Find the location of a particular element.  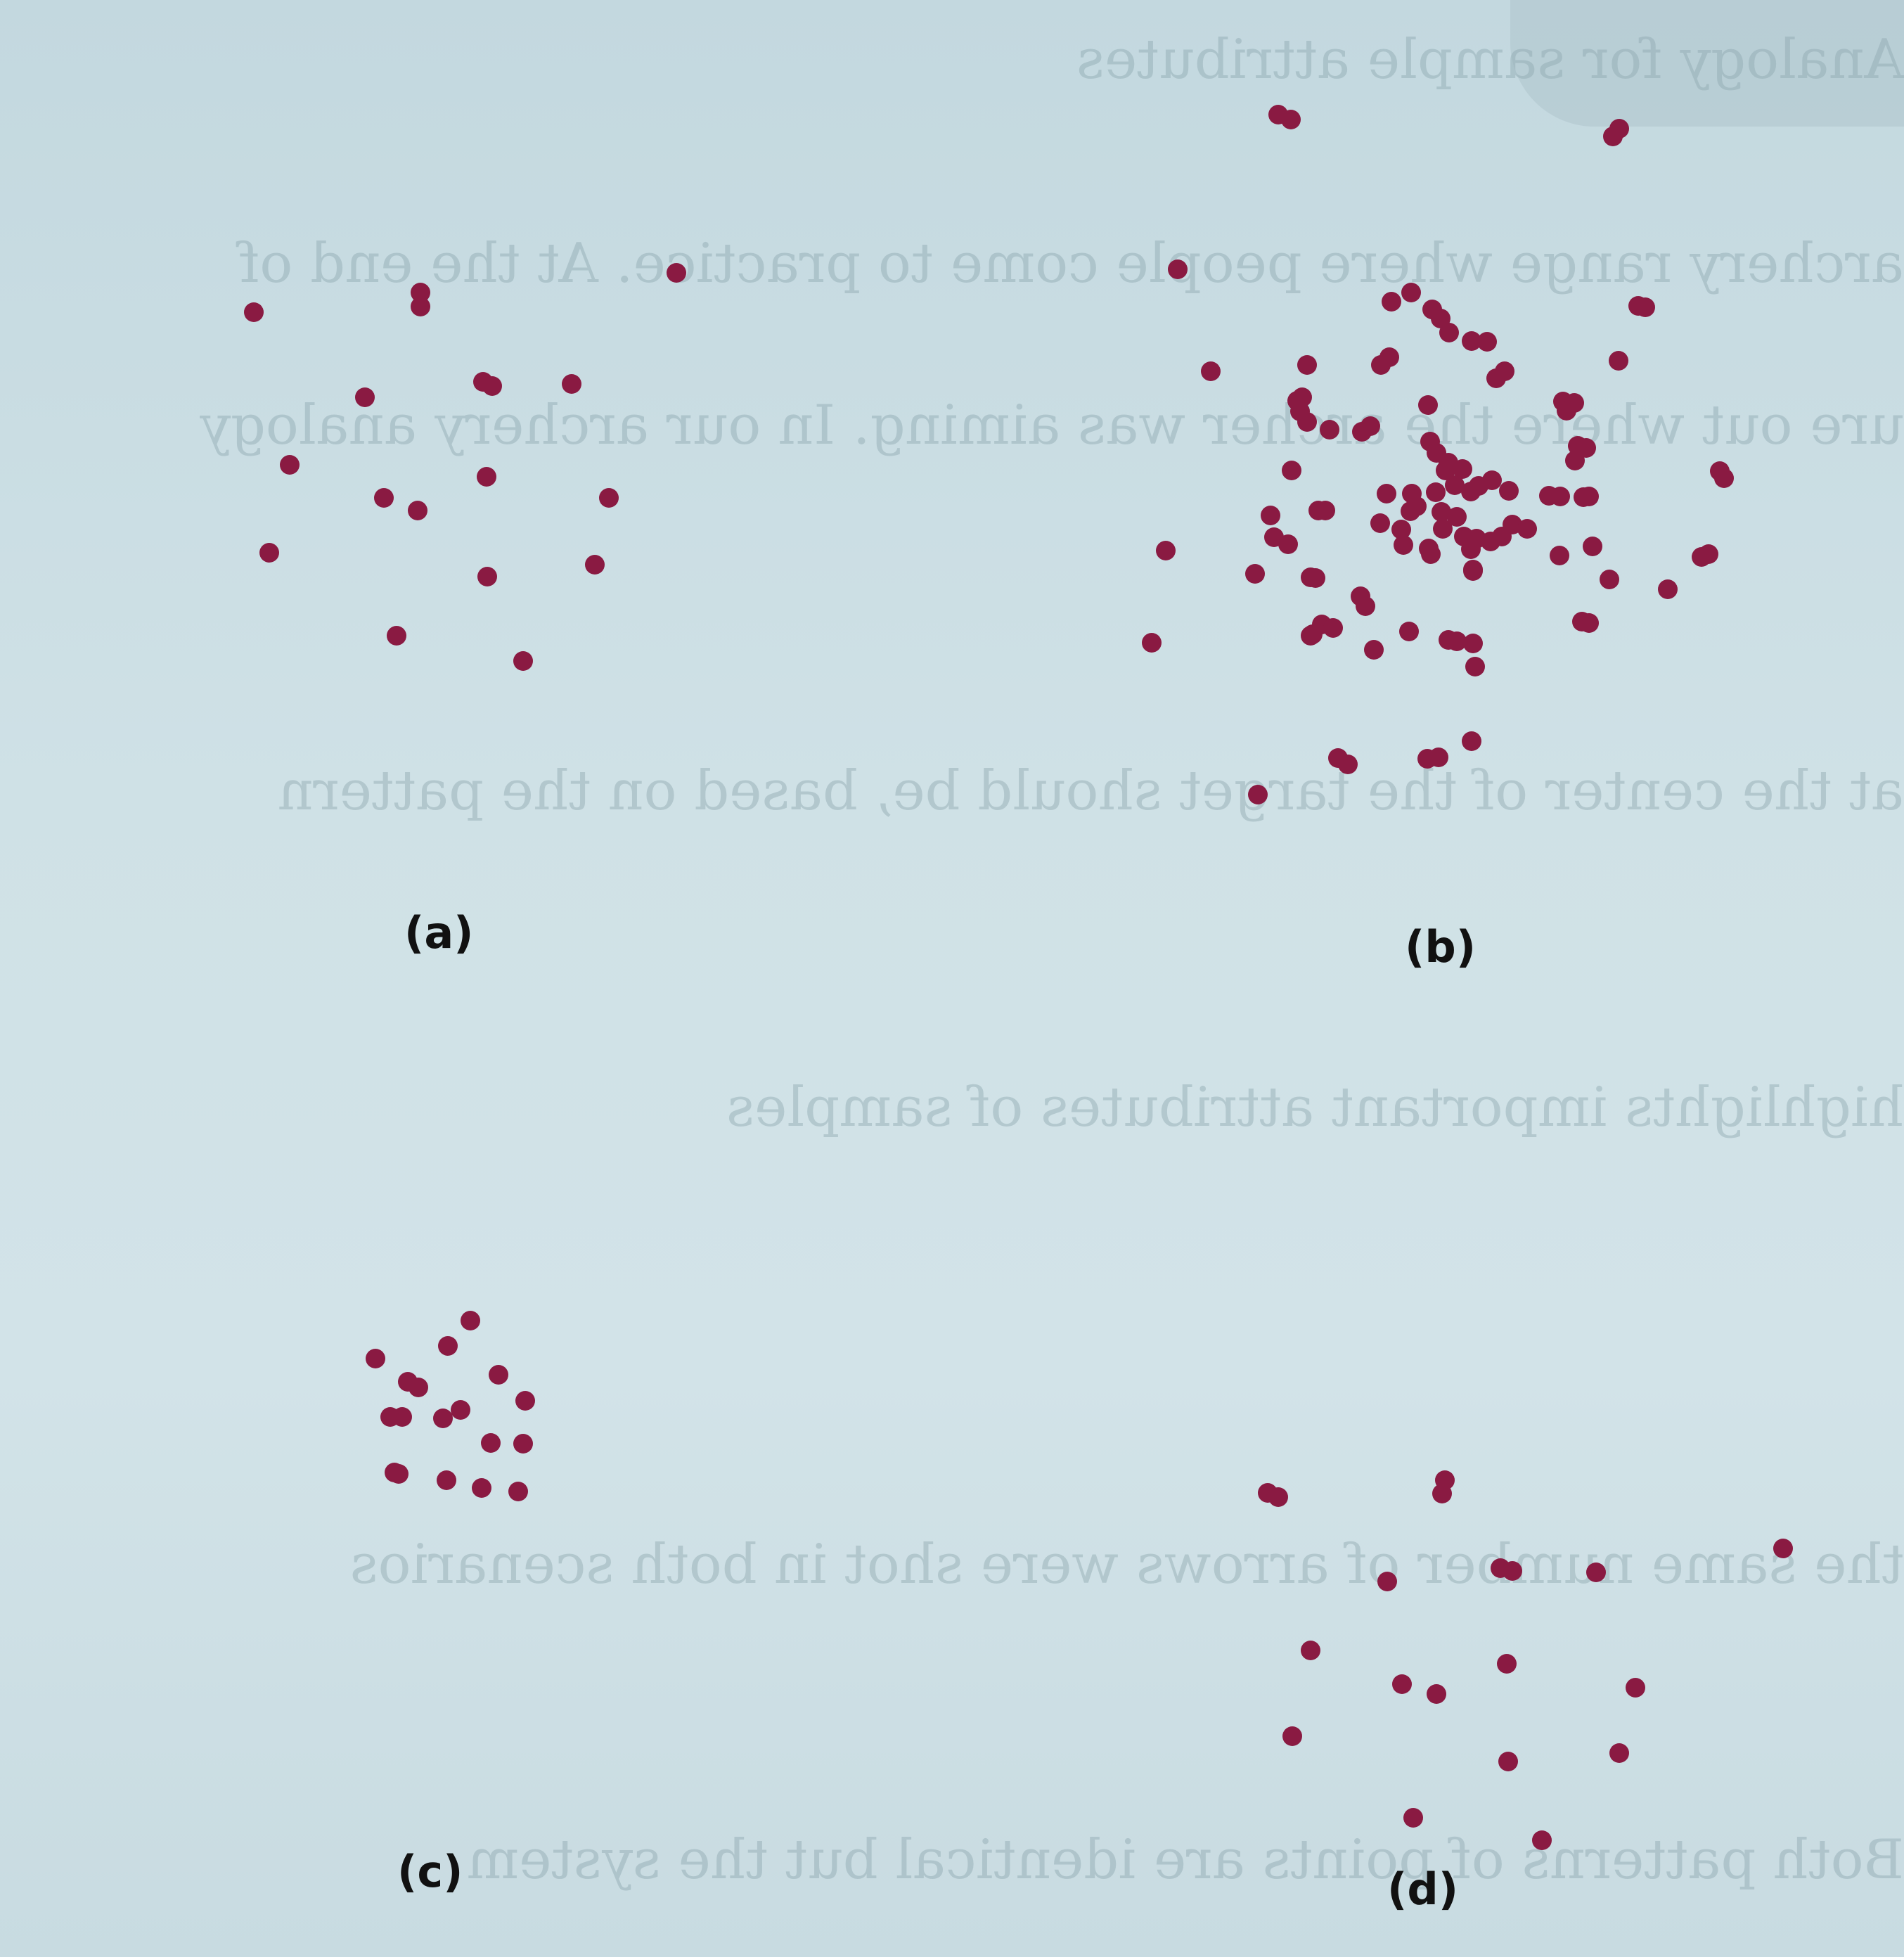

panel-c-label: (c) is located at coordinates (430, 1872).